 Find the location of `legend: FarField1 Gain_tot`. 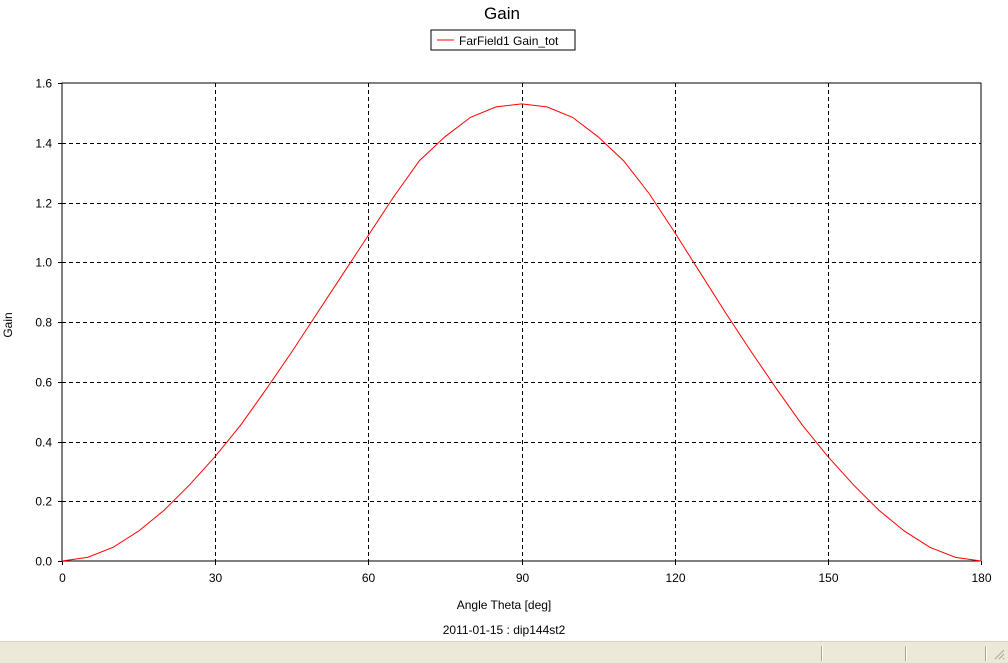

legend: FarField1 Gain_tot is located at coordinates (503, 40).